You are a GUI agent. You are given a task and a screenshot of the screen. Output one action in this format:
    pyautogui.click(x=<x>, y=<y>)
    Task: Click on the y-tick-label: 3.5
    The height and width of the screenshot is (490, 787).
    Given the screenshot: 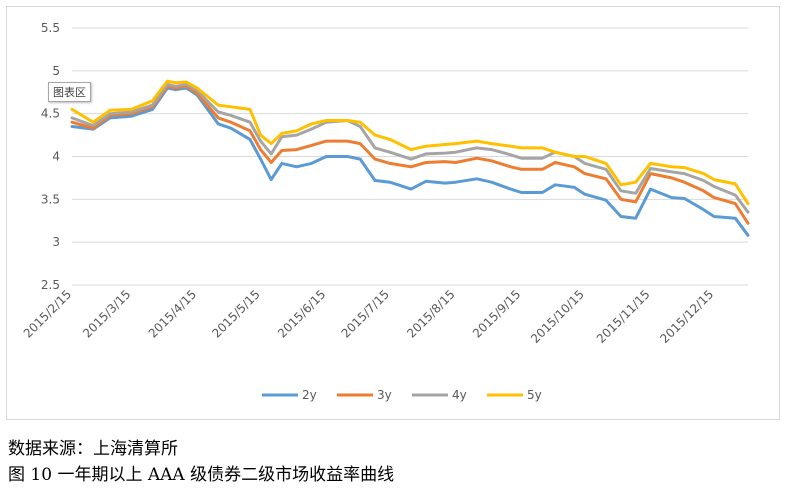 What is the action you would take?
    pyautogui.click(x=50, y=199)
    